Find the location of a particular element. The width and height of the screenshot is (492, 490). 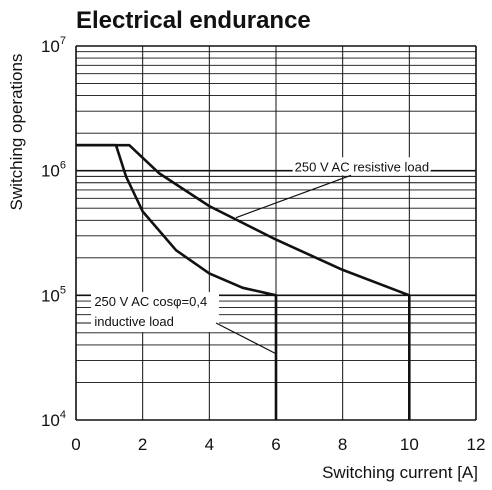

y-tick-label: 10⁶ is located at coordinates (53, 170).